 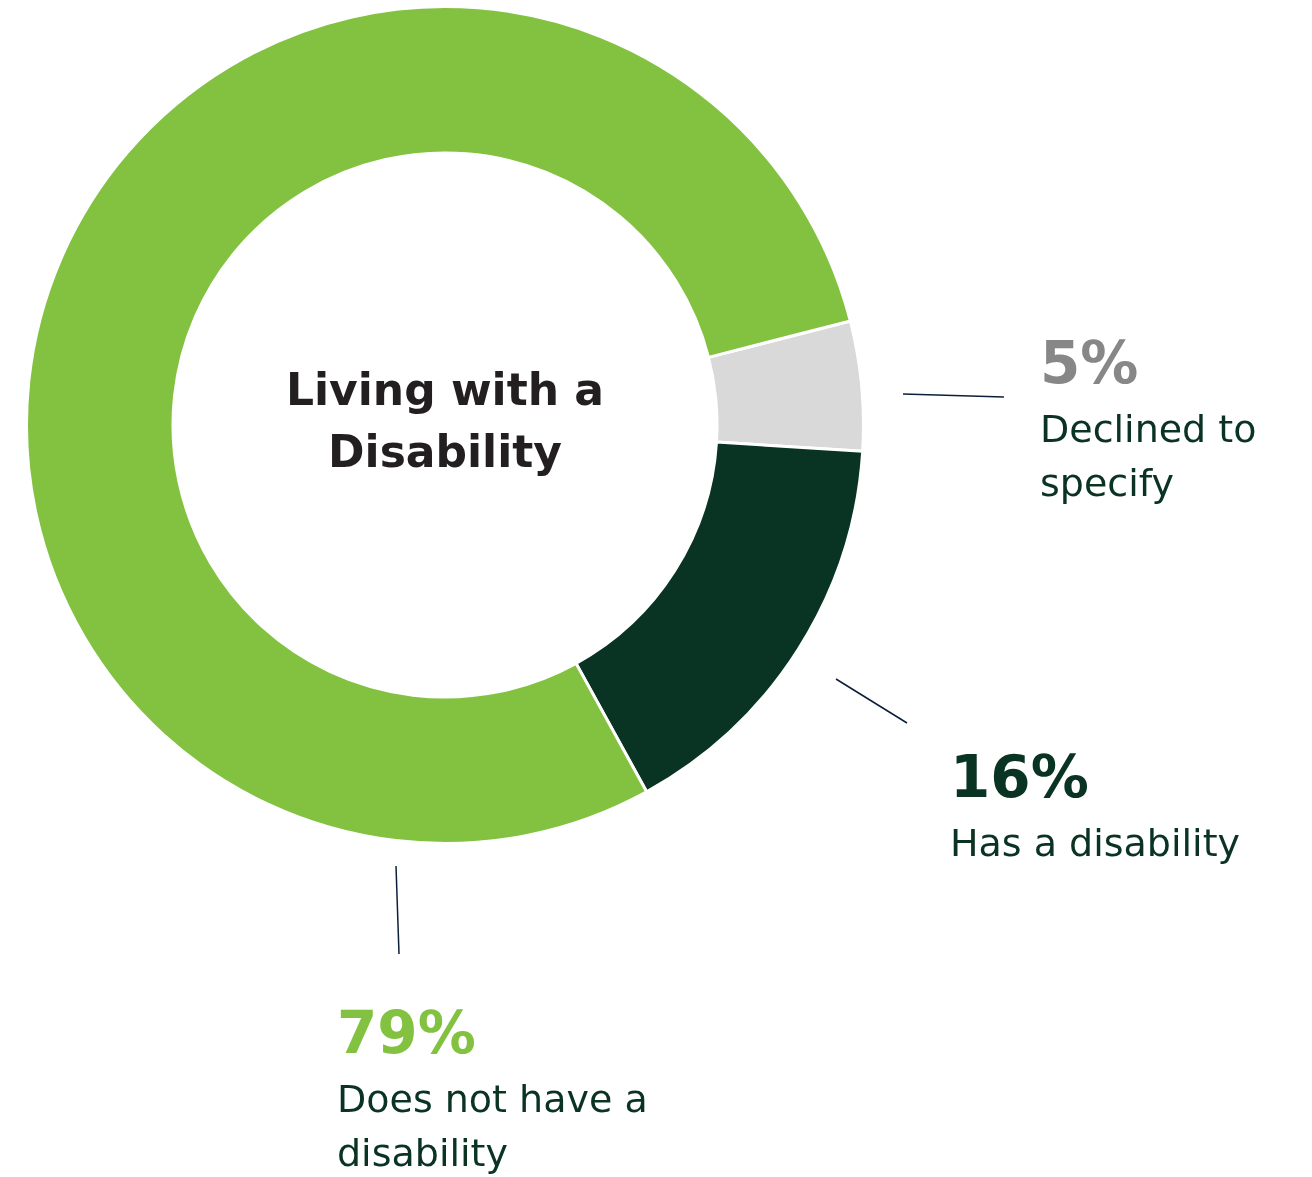 What do you see at coordinates (1095, 842) in the screenshot?
I see `slice-label: Has a disability` at bounding box center [1095, 842].